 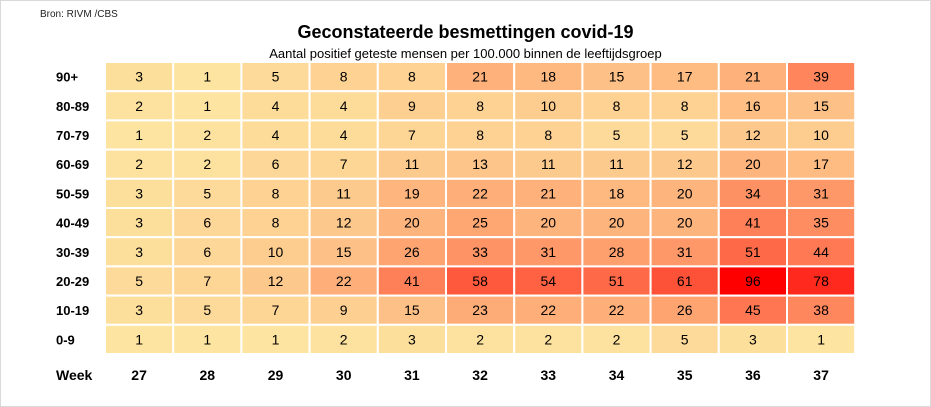 What do you see at coordinates (753, 375) in the screenshot?
I see `column-label: 36` at bounding box center [753, 375].